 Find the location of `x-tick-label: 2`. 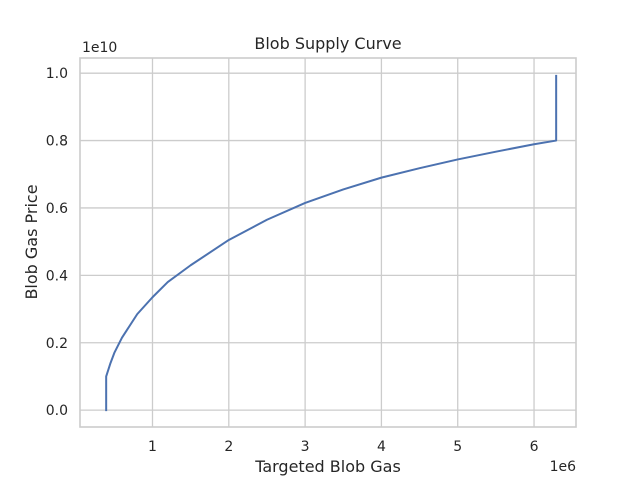

x-tick-label: 2 is located at coordinates (228, 447).